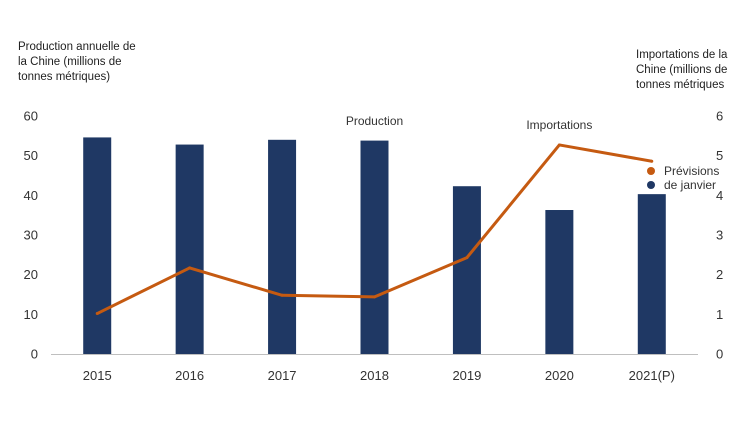 This screenshot has width=750, height=427. What do you see at coordinates (719, 195) in the screenshot?
I see `y-right-tick-label: 4` at bounding box center [719, 195].